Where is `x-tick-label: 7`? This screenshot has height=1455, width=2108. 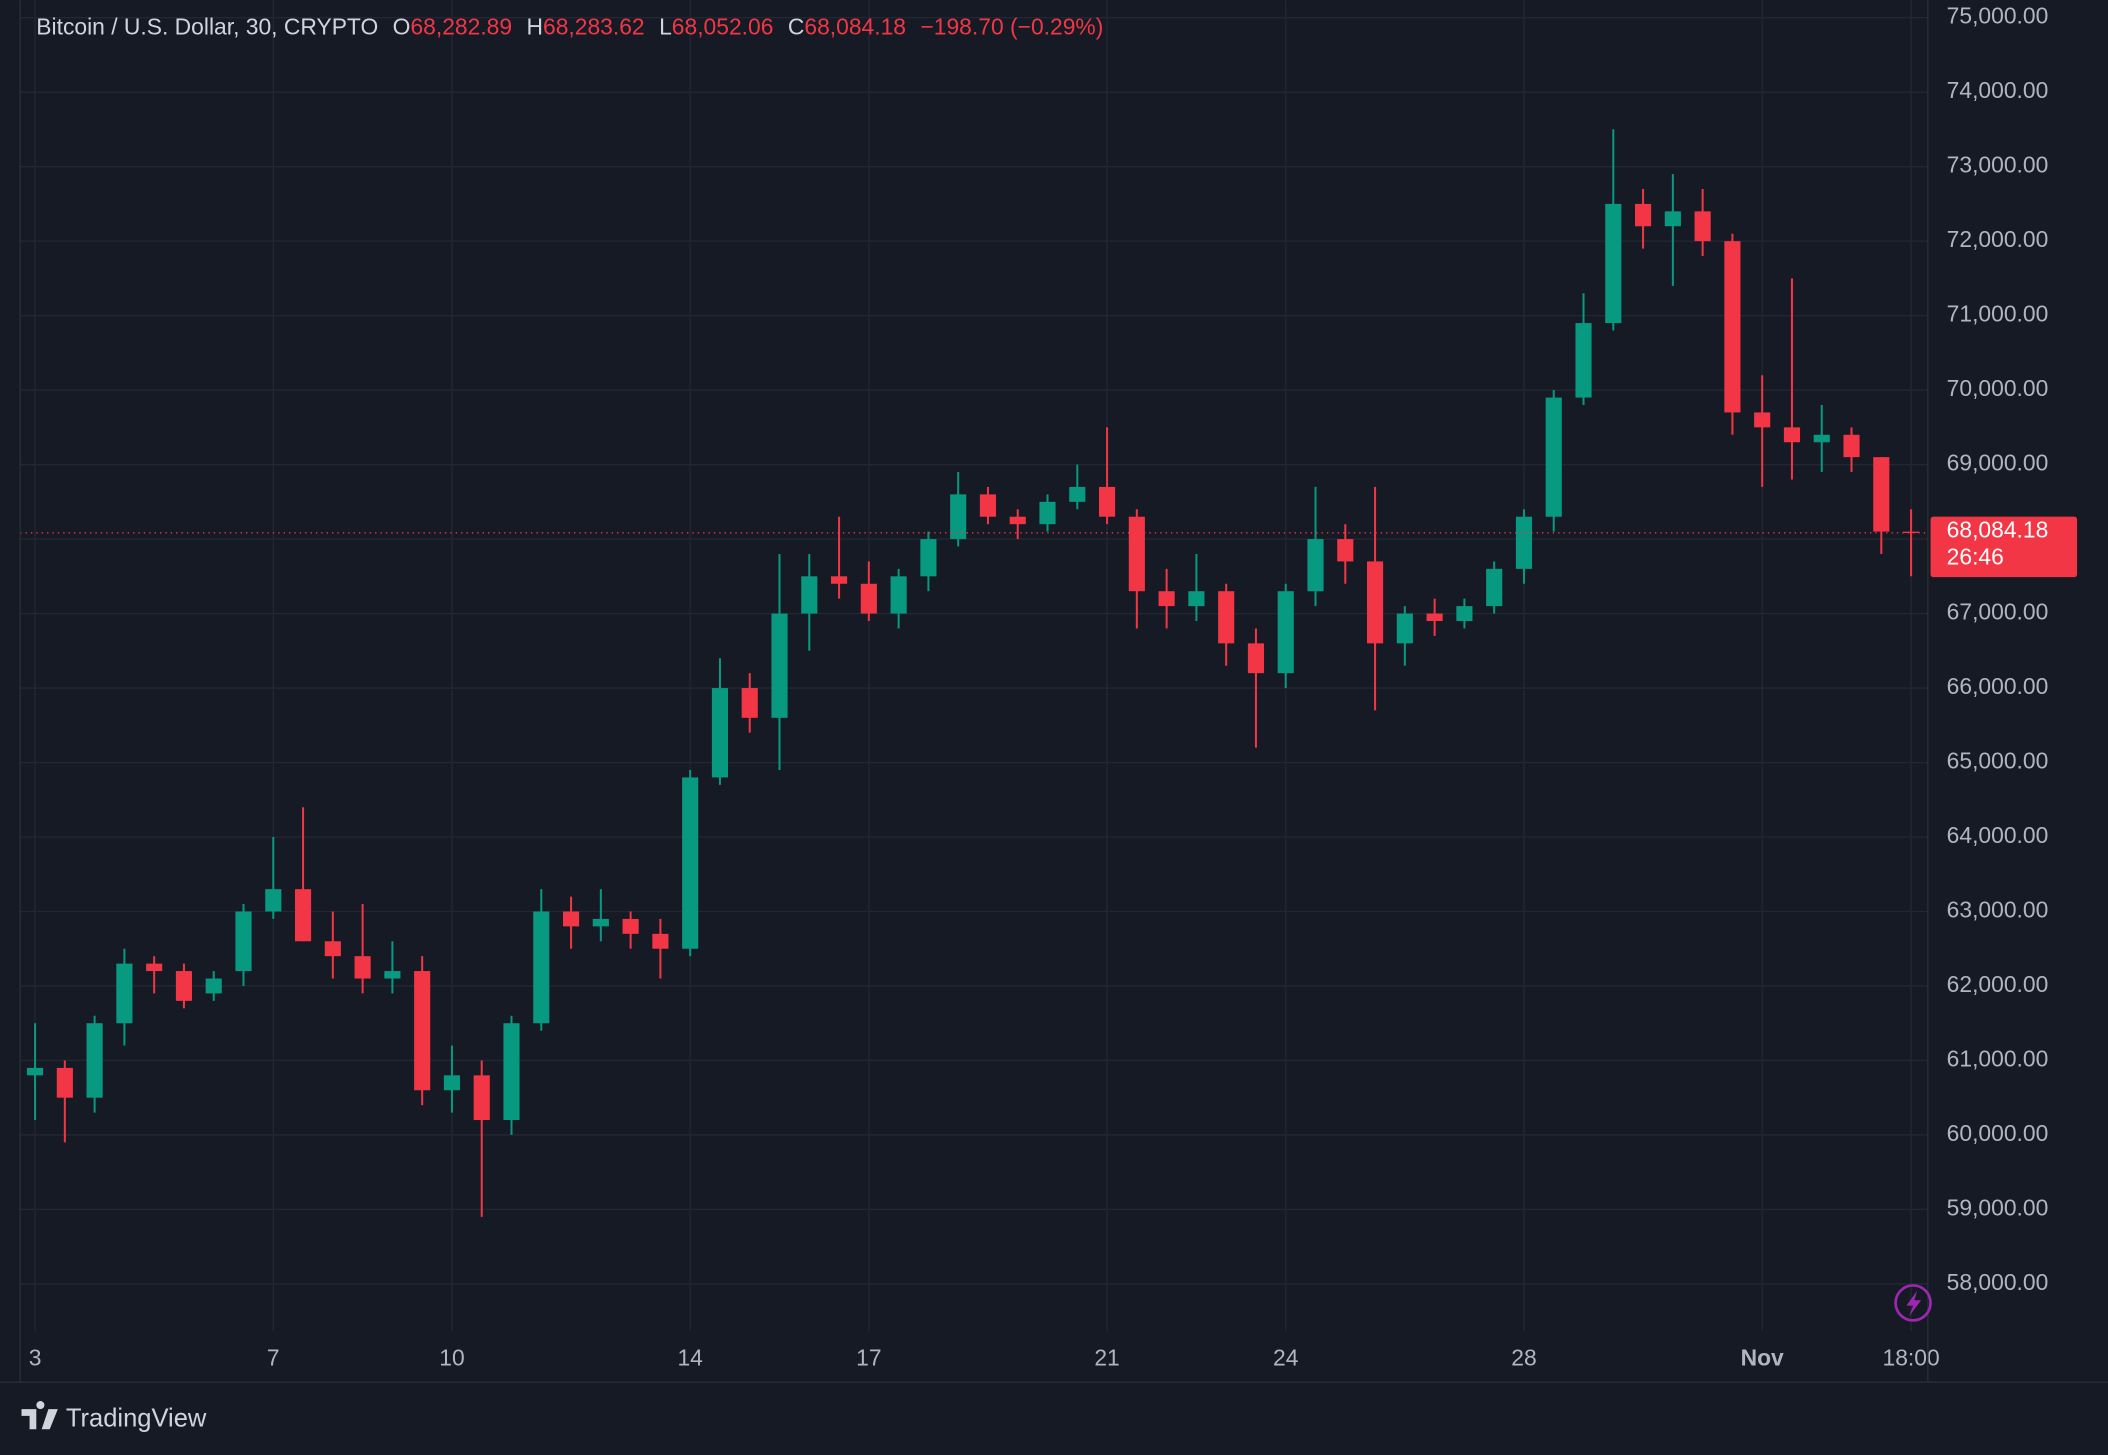
x-tick-label: 7 is located at coordinates (273, 1357).